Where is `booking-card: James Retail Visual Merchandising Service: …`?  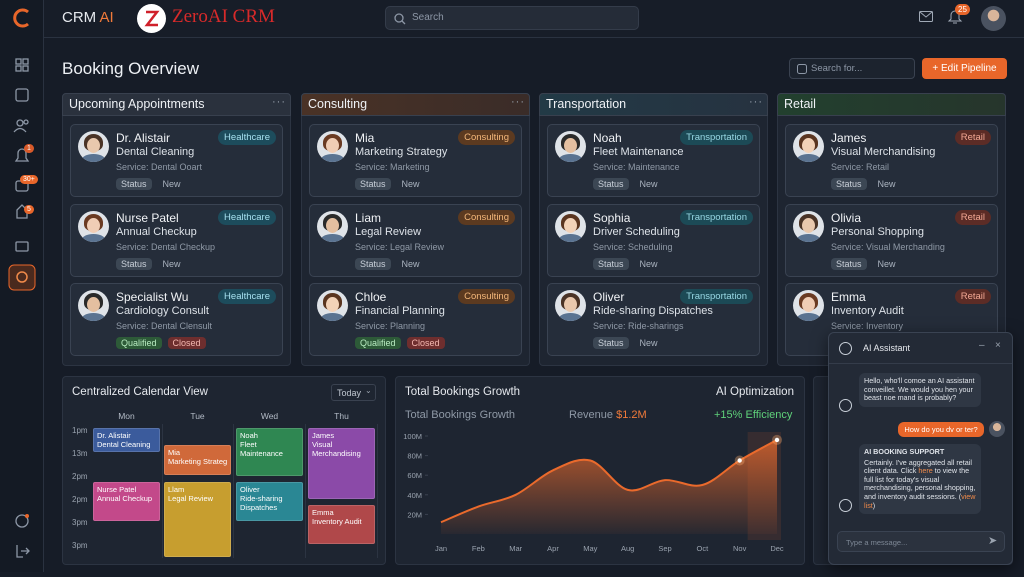 booking-card: James Retail Visual Merchandising Service: … is located at coordinates (891, 160).